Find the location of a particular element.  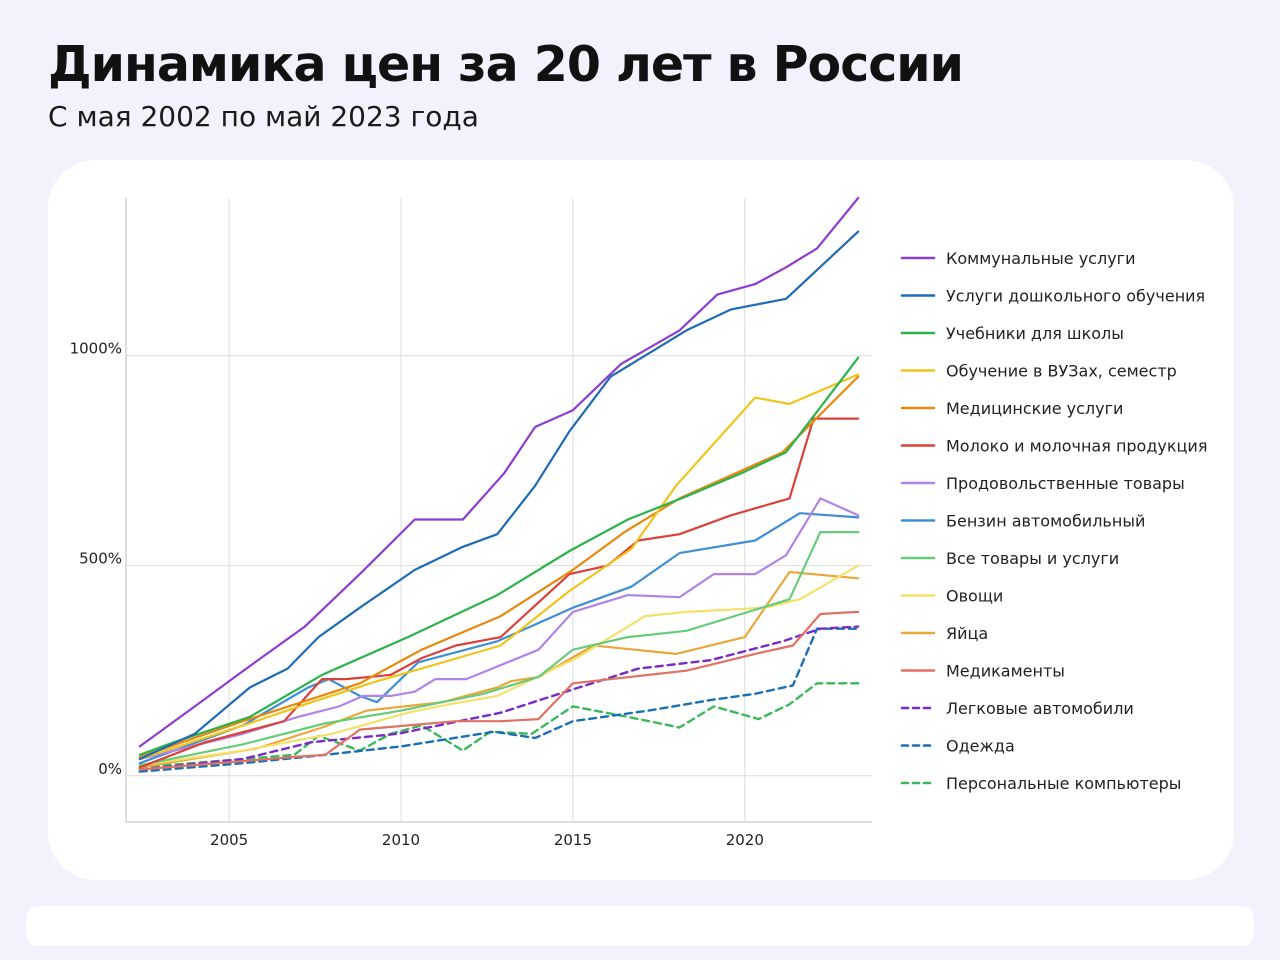

legend-label: Обучение в ВУЗах, семестр is located at coordinates (1061, 371).